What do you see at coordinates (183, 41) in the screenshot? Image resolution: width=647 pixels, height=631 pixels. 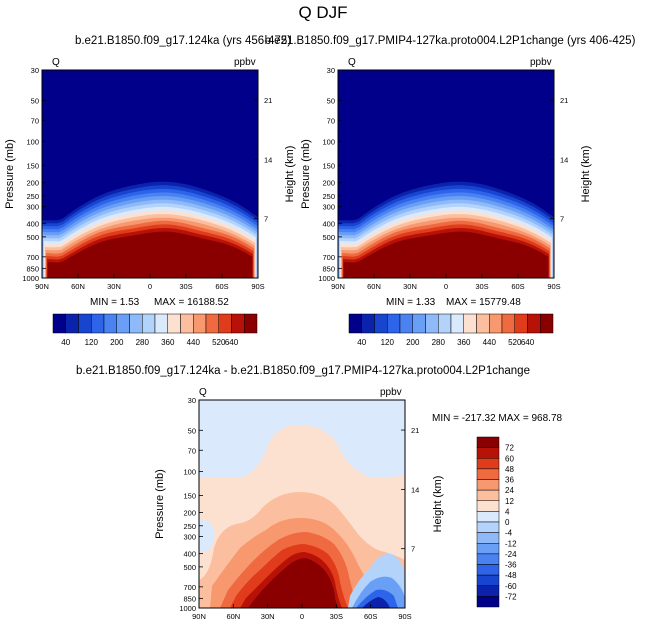 I see `panel-1-title: b.e21.B1850.f09_g17.124ka (yrs 456-475)` at bounding box center [183, 41].